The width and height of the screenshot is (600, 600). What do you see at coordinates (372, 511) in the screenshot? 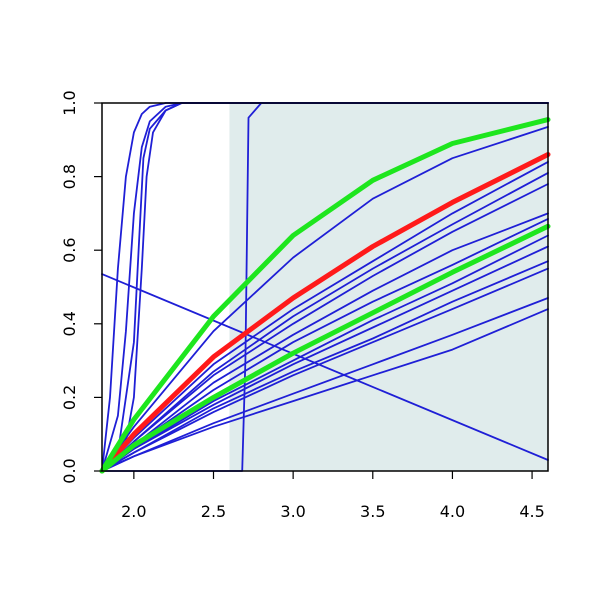
I see `x-tick-label: 3.5` at bounding box center [372, 511].